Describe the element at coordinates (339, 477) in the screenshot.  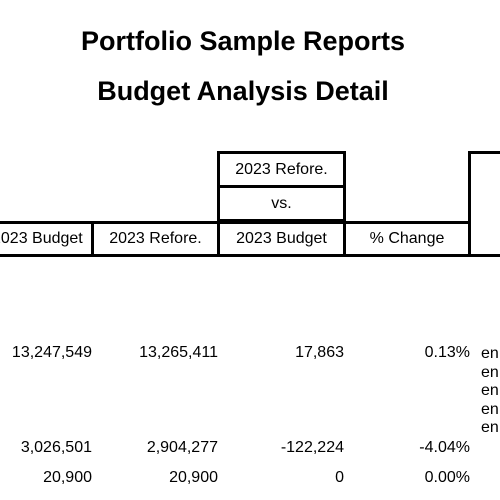
I see `cell-variance: 0` at that location.